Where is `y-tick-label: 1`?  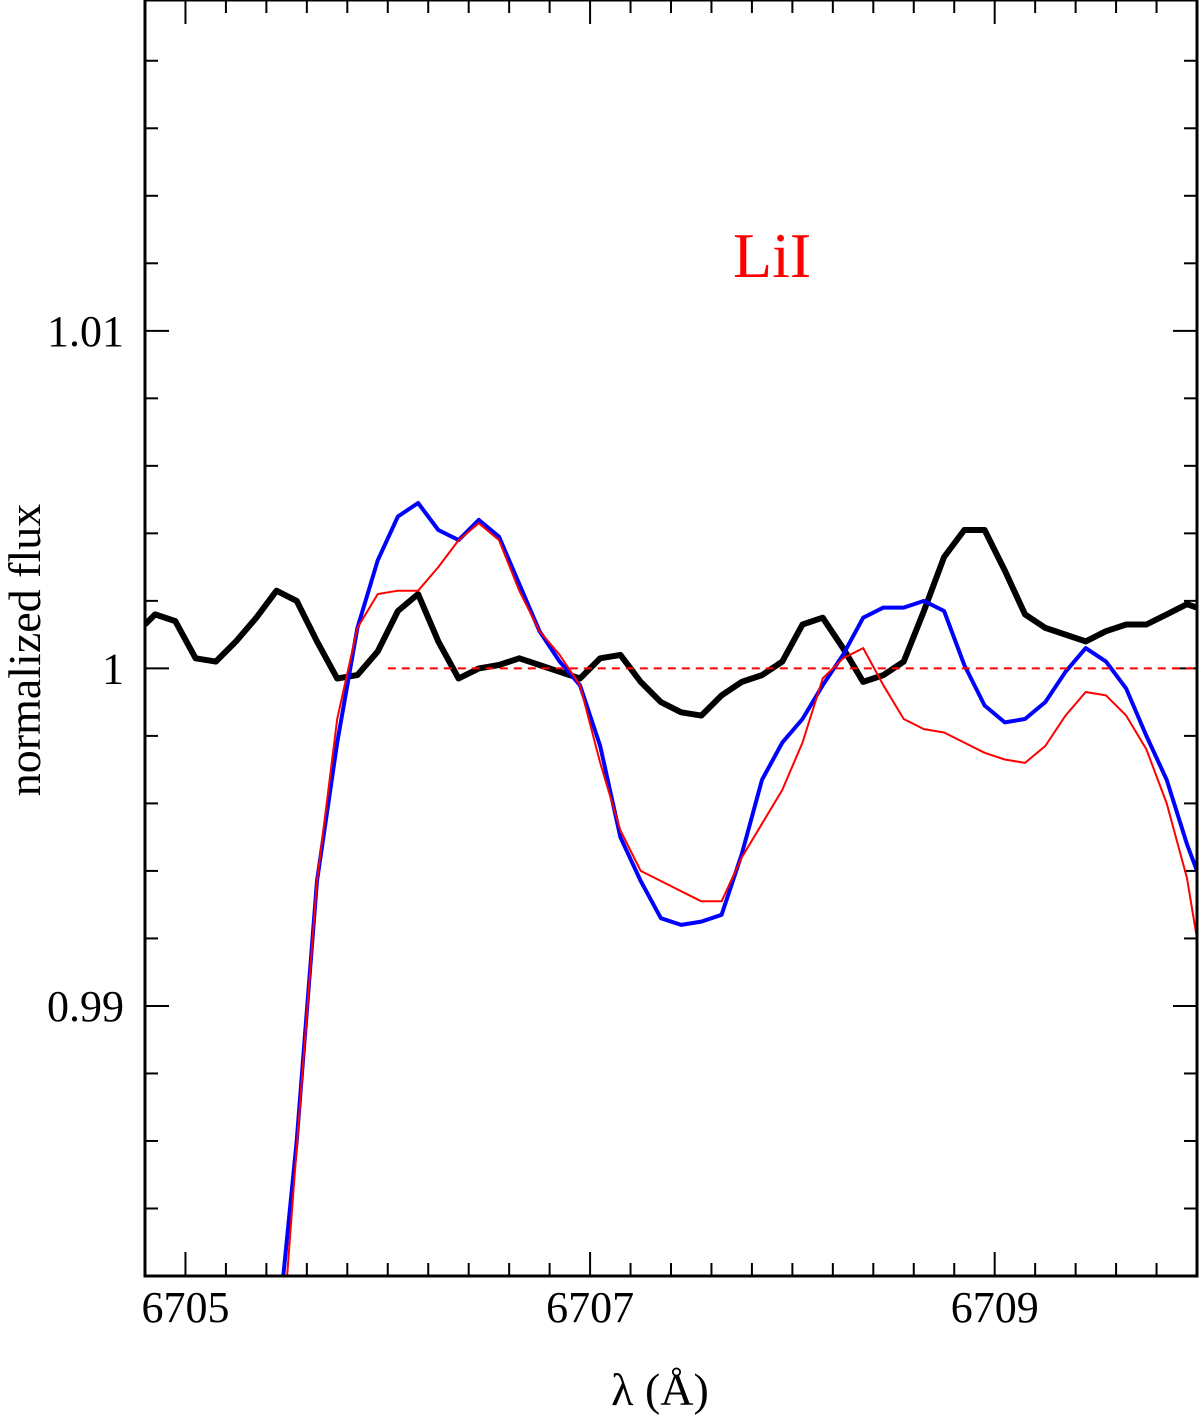
y-tick-label: 1 is located at coordinates (113, 668).